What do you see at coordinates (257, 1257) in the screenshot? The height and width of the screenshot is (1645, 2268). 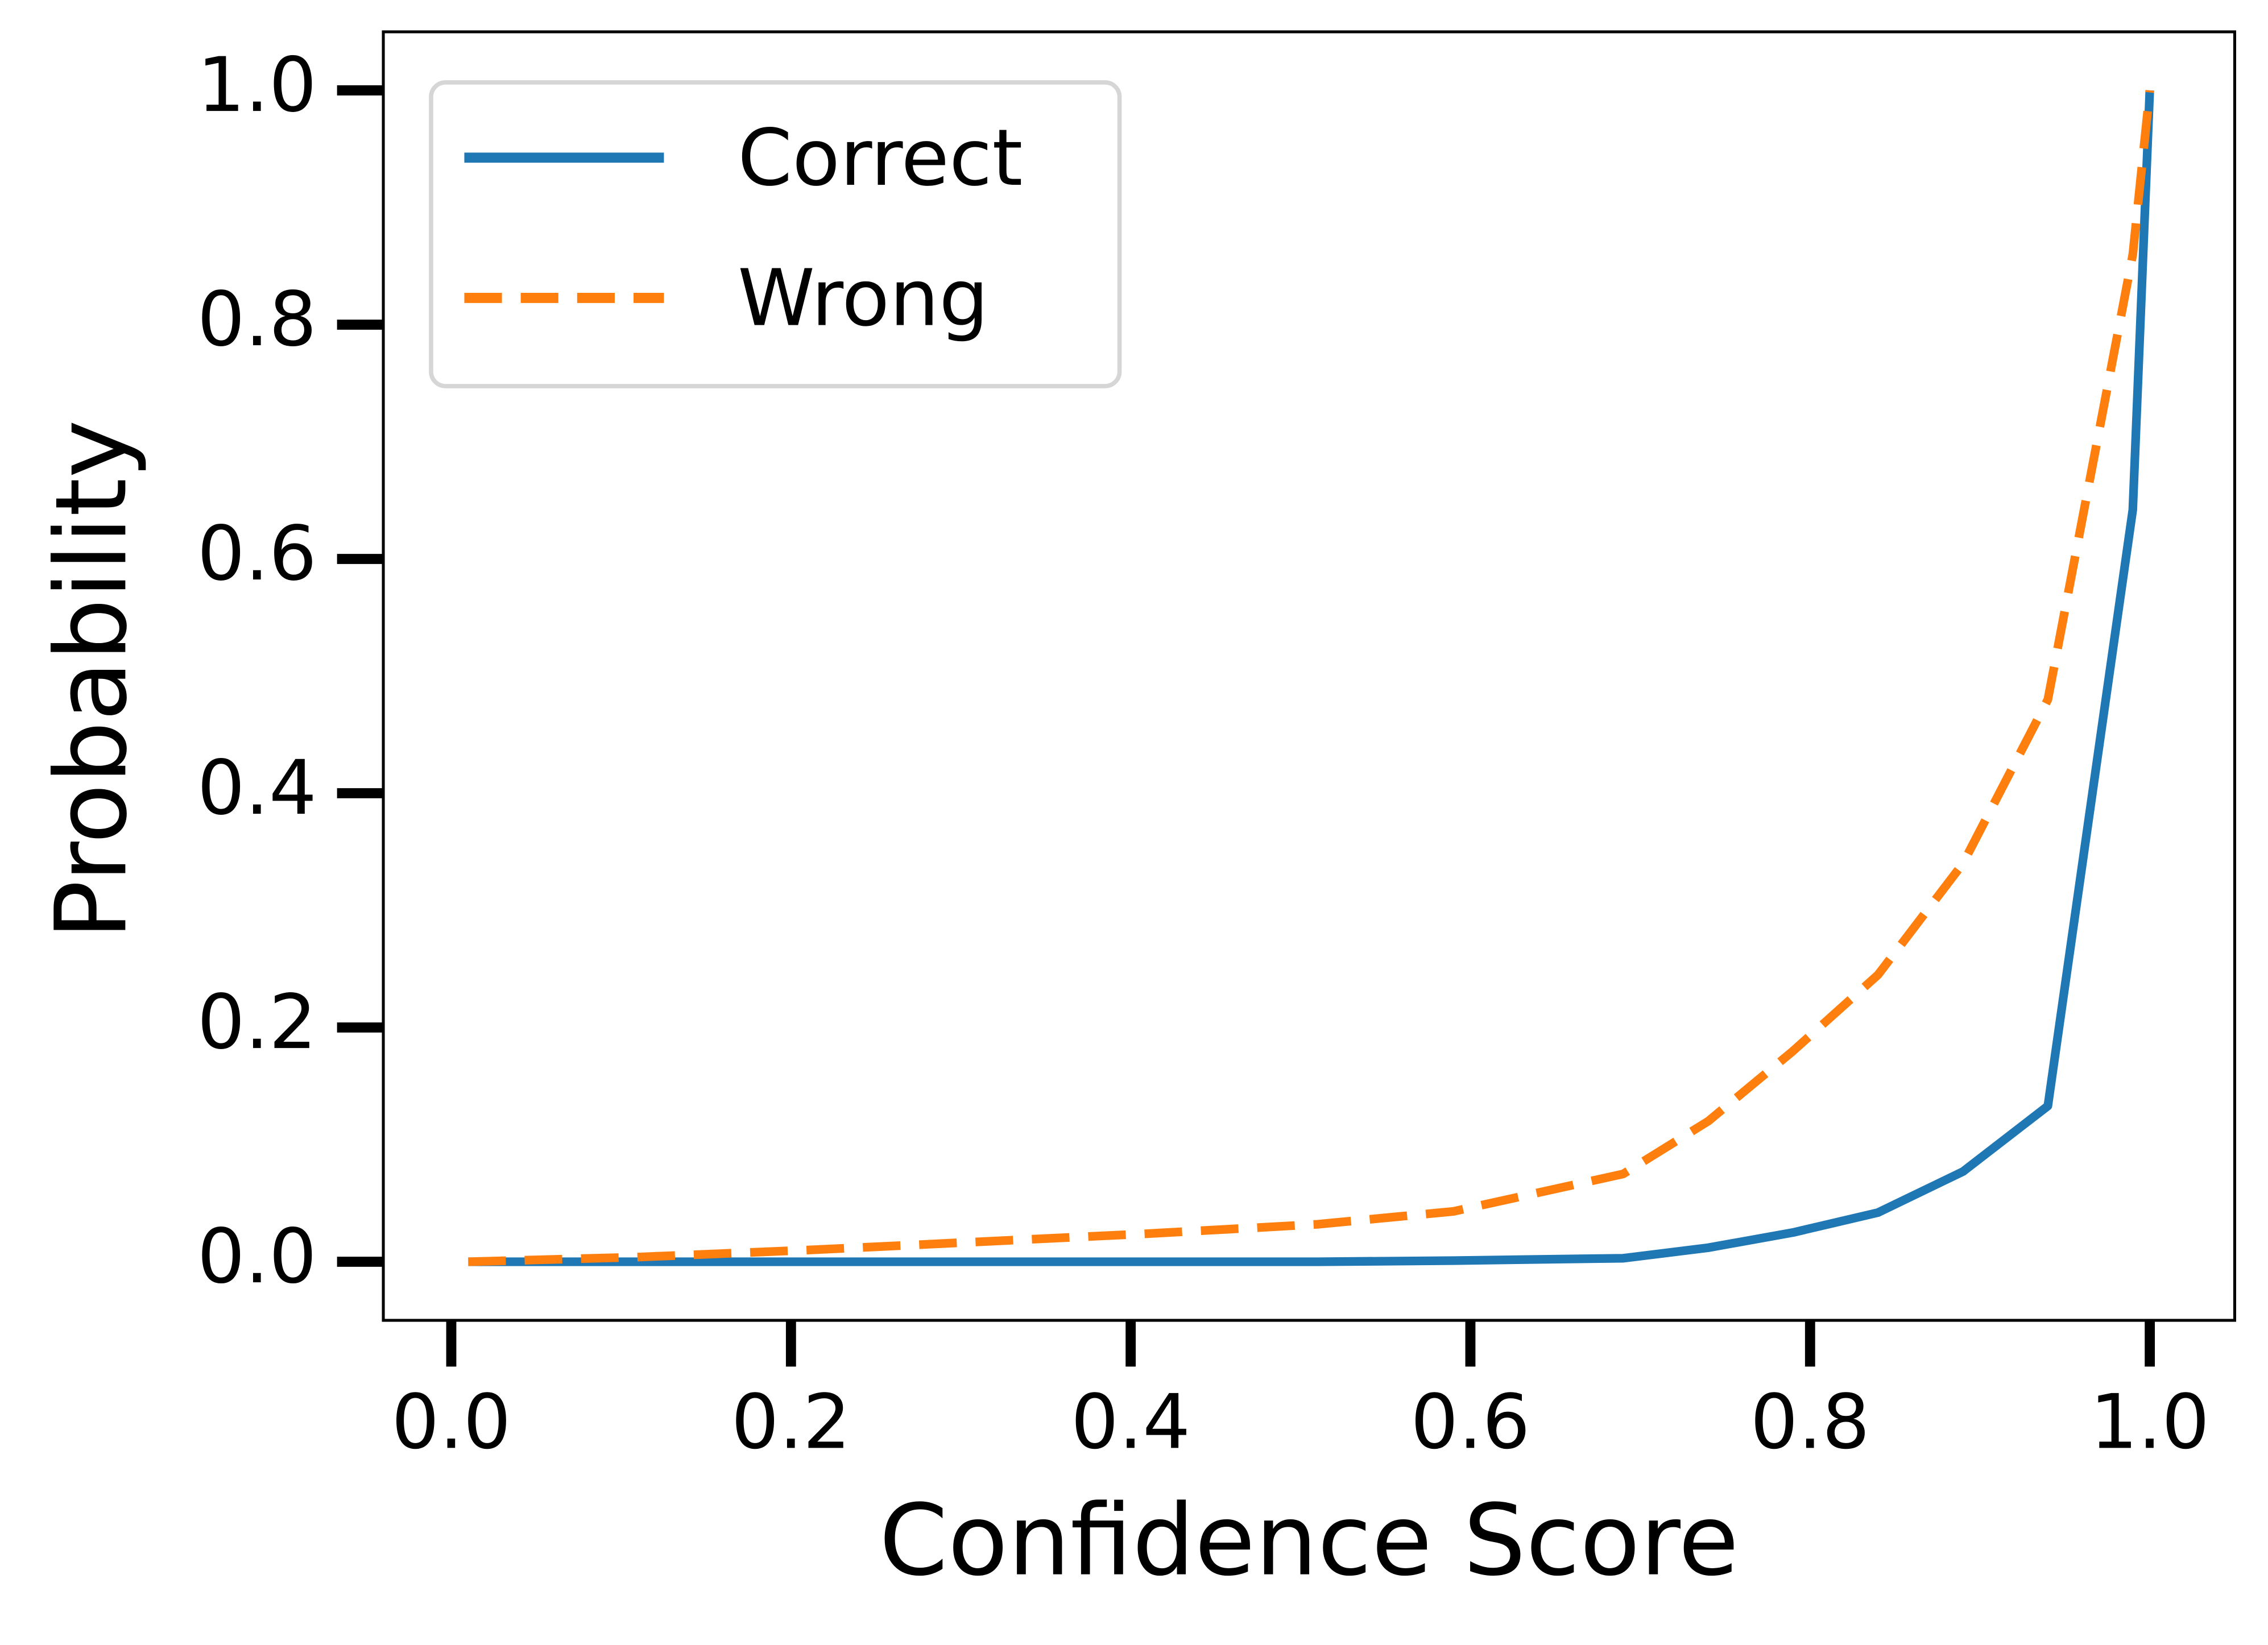 I see `y-tick-label: 0.0` at bounding box center [257, 1257].